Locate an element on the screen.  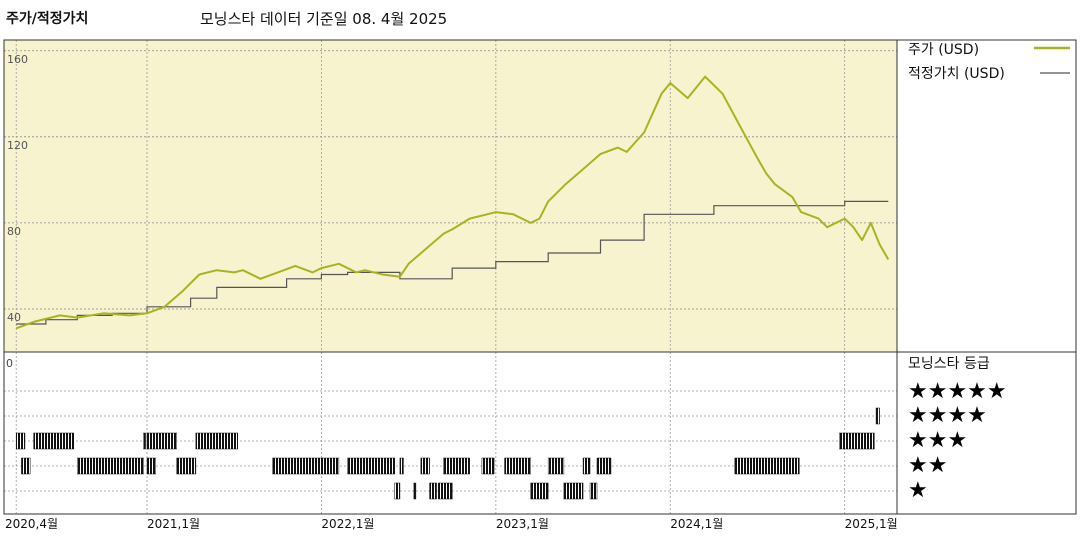
x-tick-label: 2023,1월 is located at coordinates (522, 524).